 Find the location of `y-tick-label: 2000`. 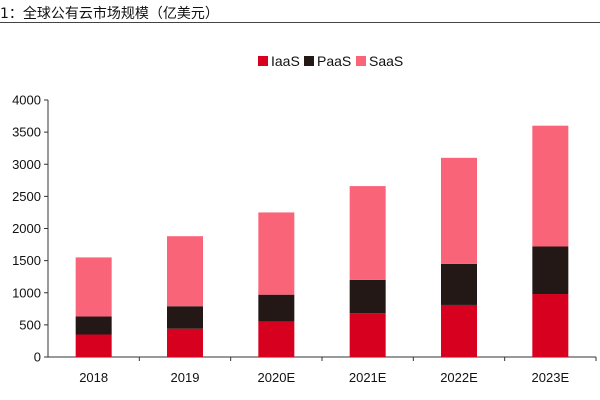

y-tick-label: 2000 is located at coordinates (26, 228).